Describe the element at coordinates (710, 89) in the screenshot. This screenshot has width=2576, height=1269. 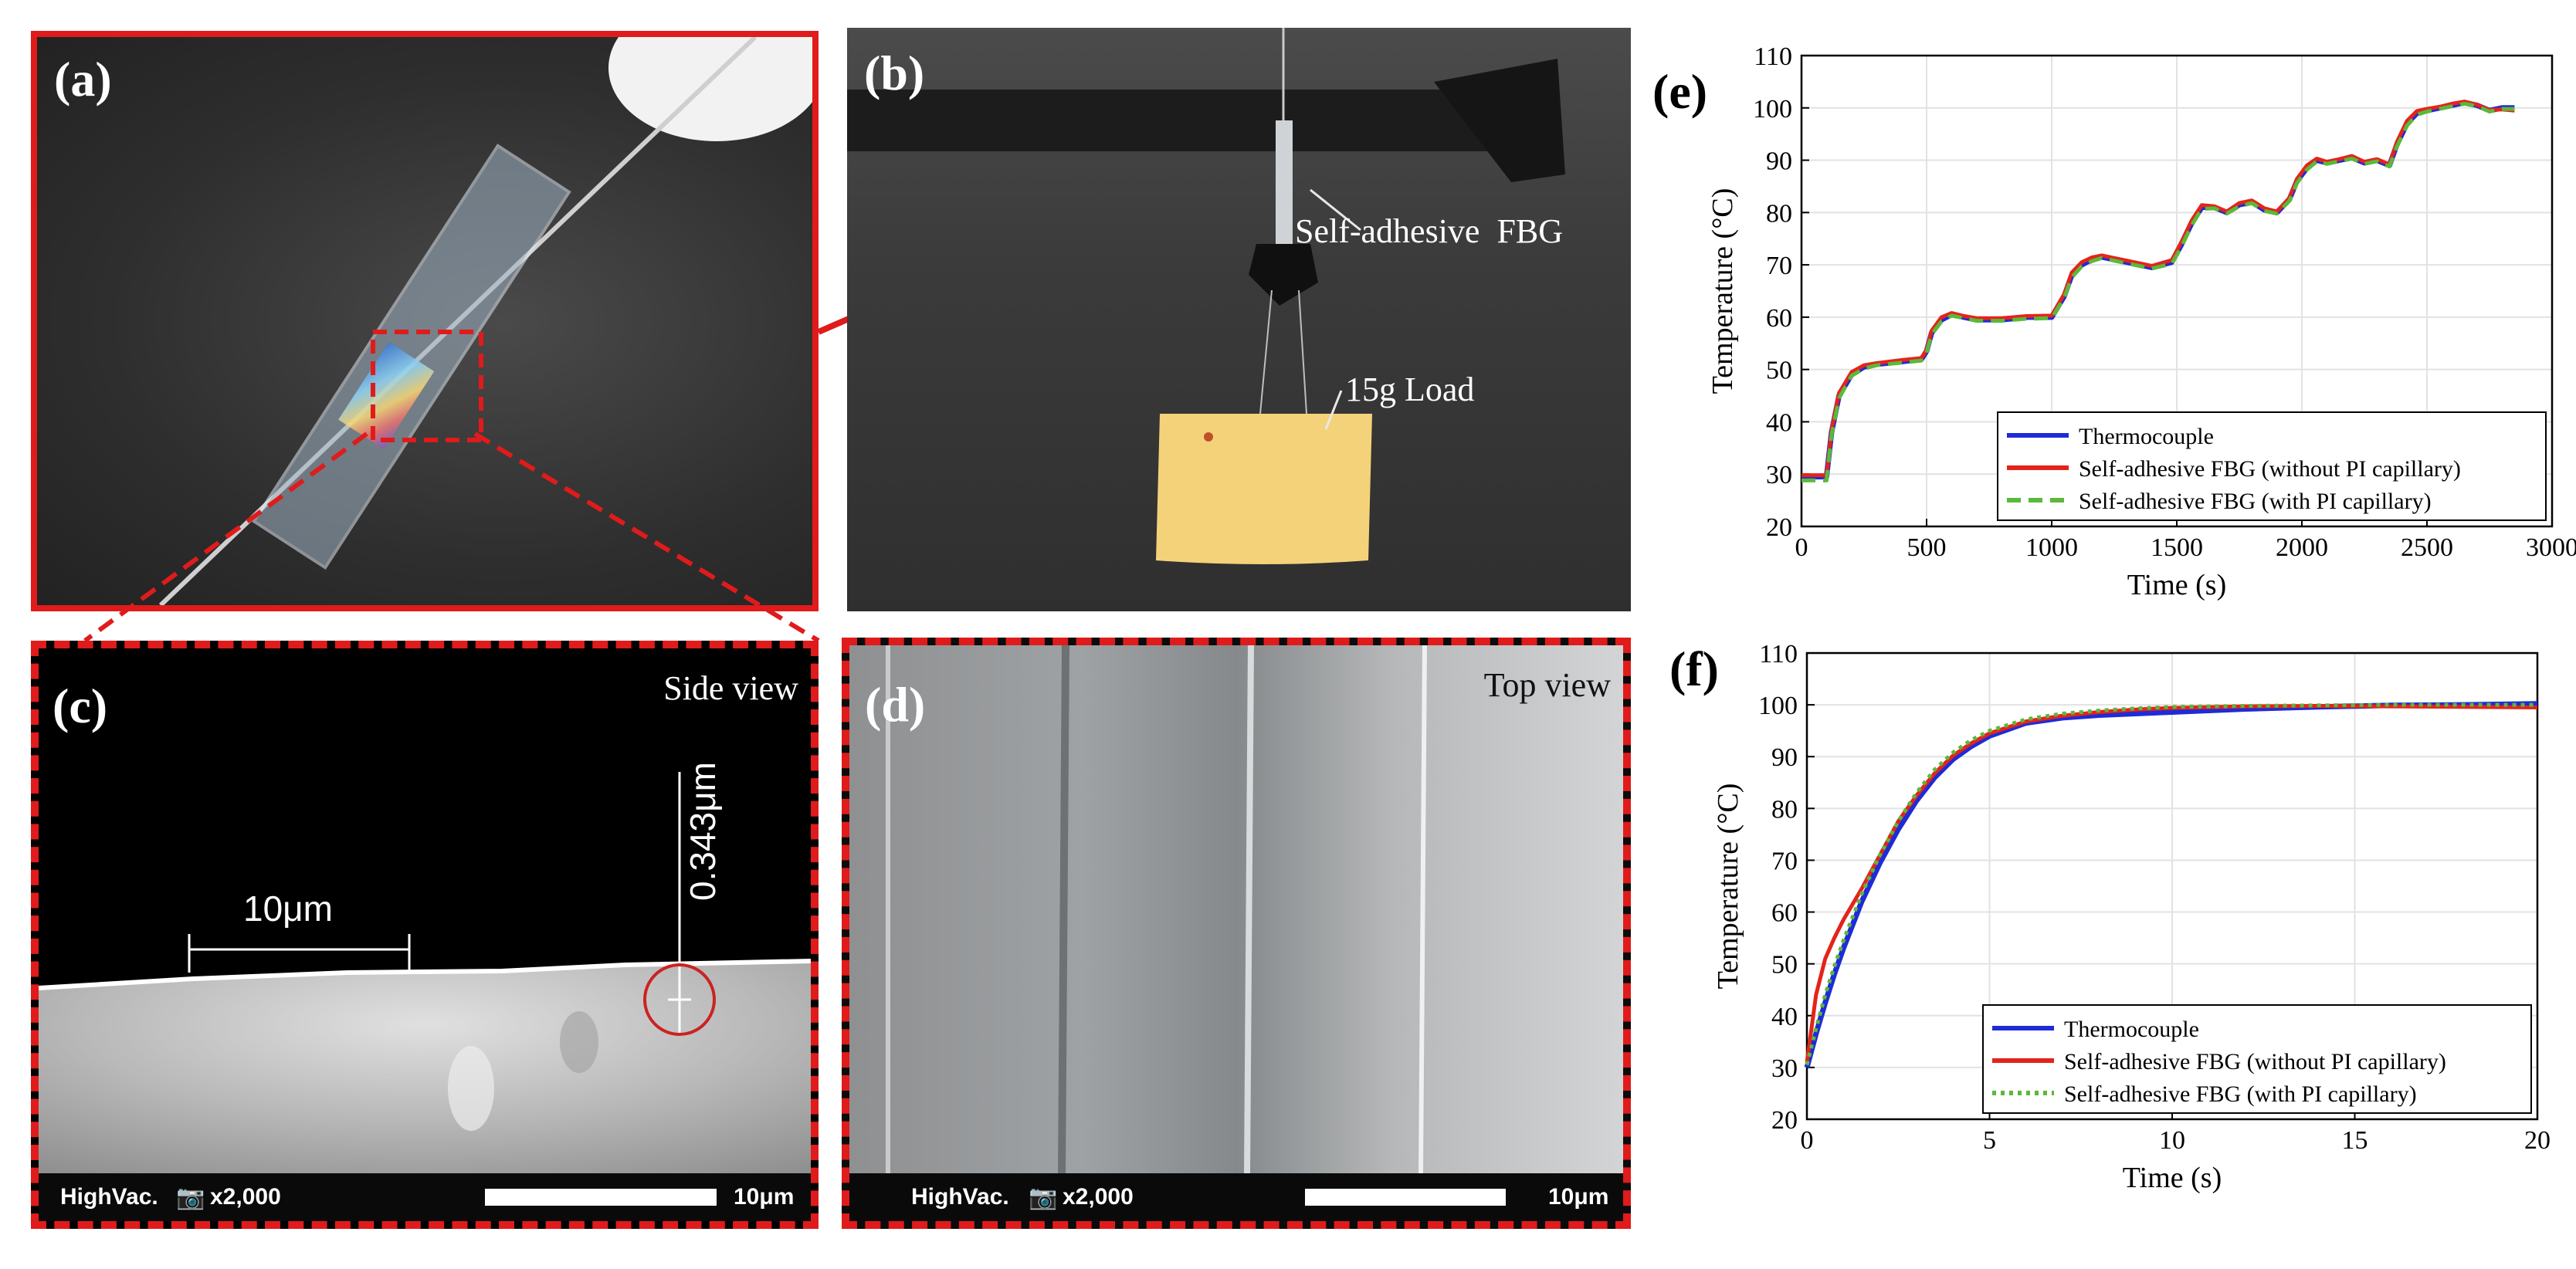
I see `glove-fingertip` at that location.